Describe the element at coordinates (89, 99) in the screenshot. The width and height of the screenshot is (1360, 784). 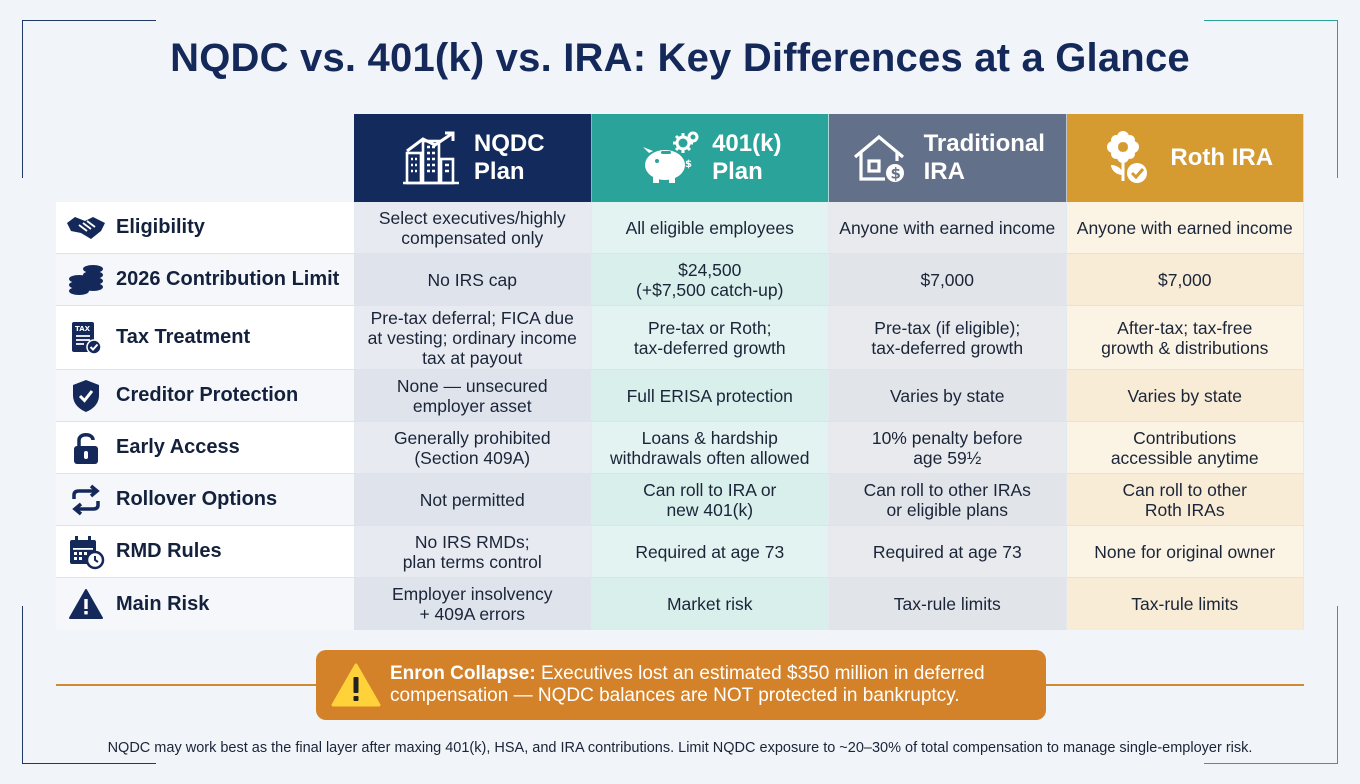
I see `corner-decoration-top-left` at that location.